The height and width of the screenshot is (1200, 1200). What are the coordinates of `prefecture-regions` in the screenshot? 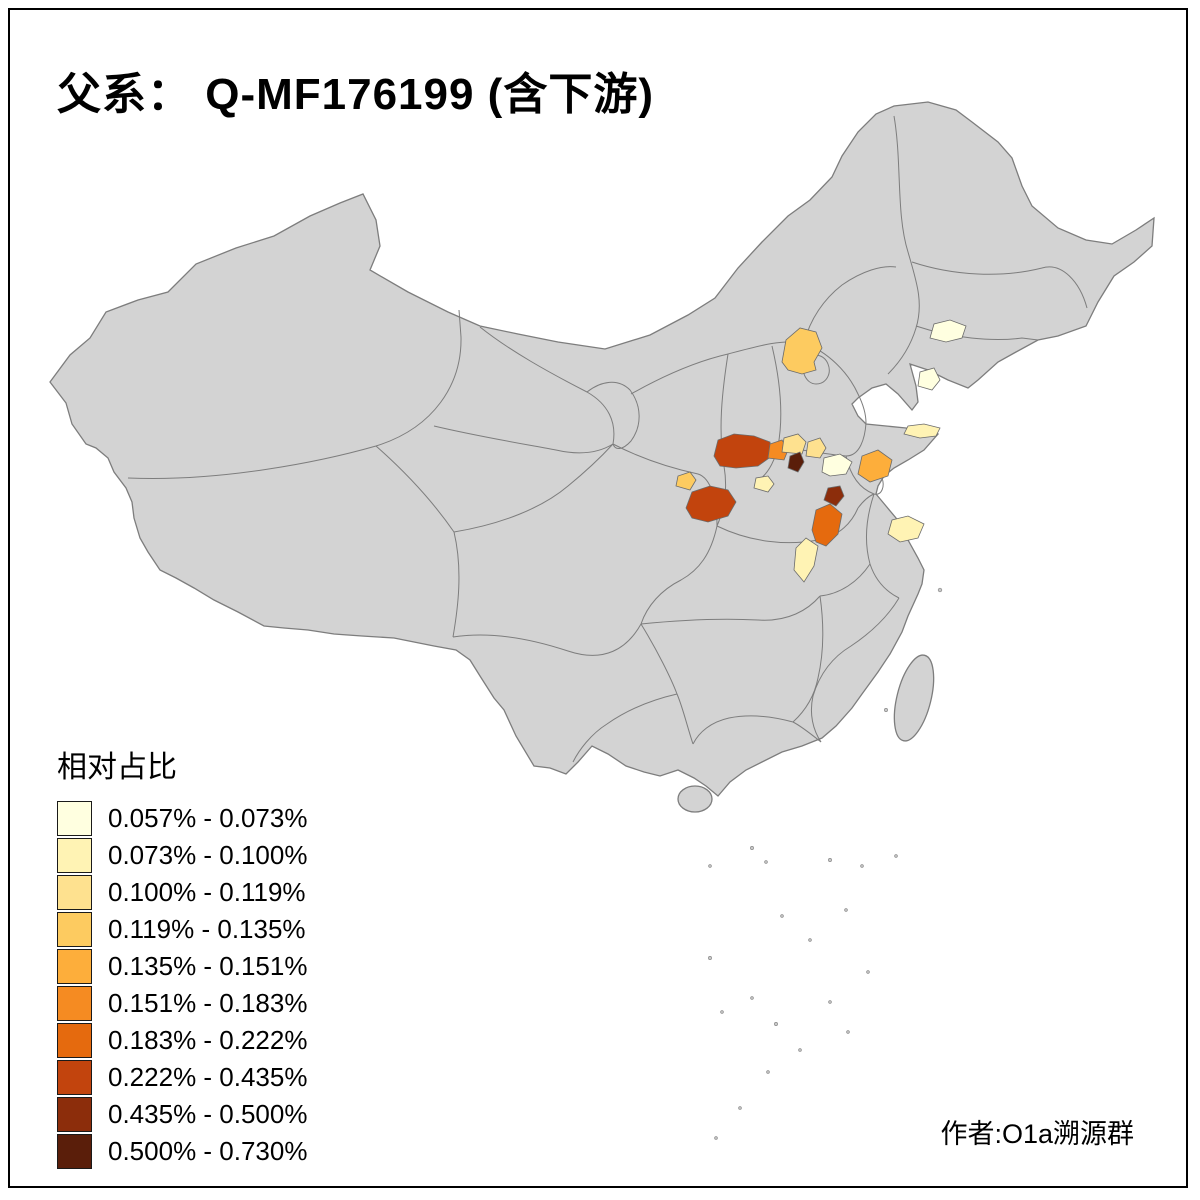 It's located at (821, 451).